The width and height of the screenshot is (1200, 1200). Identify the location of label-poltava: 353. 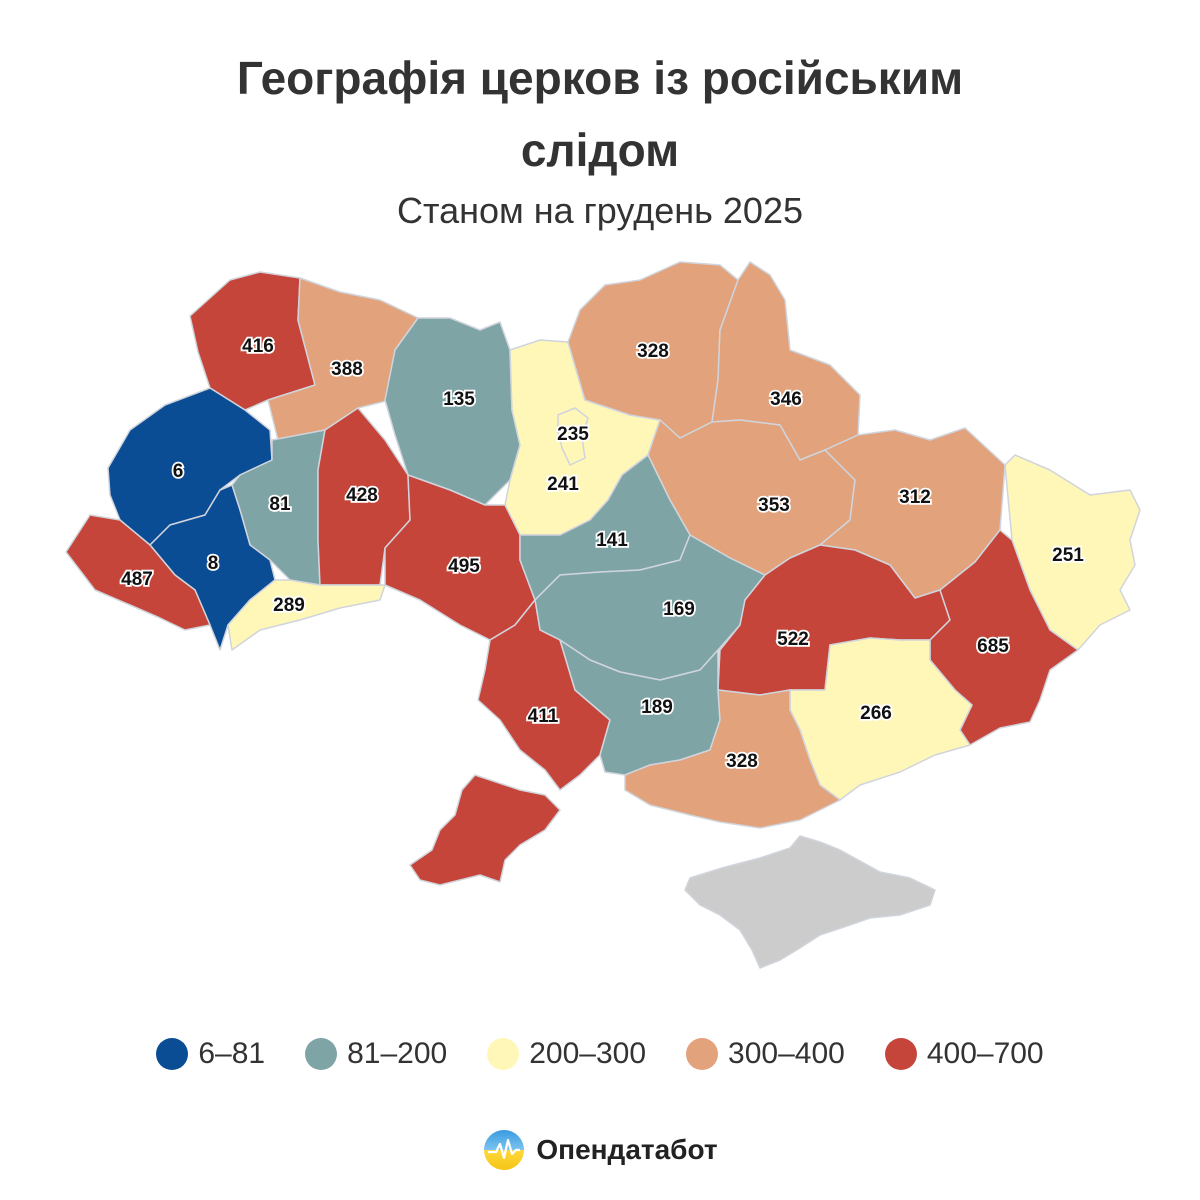
(774, 505).